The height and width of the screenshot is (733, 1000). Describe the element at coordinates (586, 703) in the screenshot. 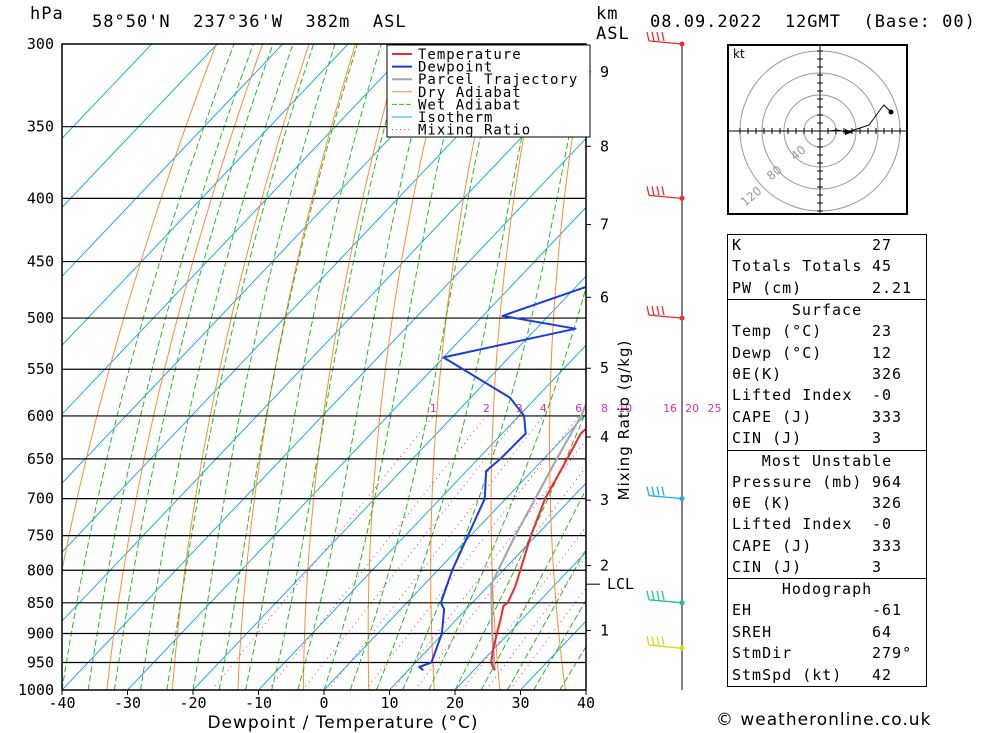

I see `temperature-tick-label: 40` at that location.